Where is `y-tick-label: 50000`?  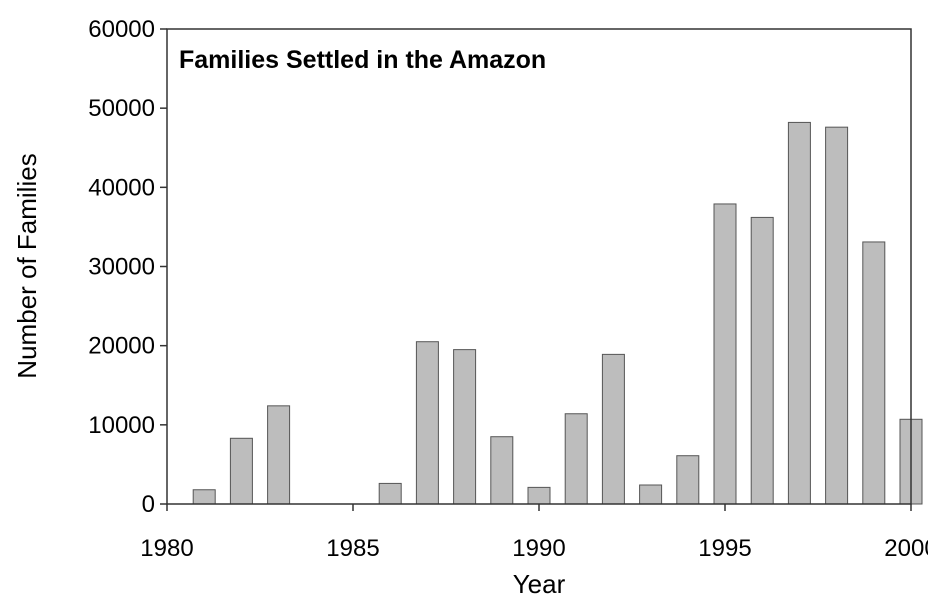 y-tick-label: 50000 is located at coordinates (121, 108).